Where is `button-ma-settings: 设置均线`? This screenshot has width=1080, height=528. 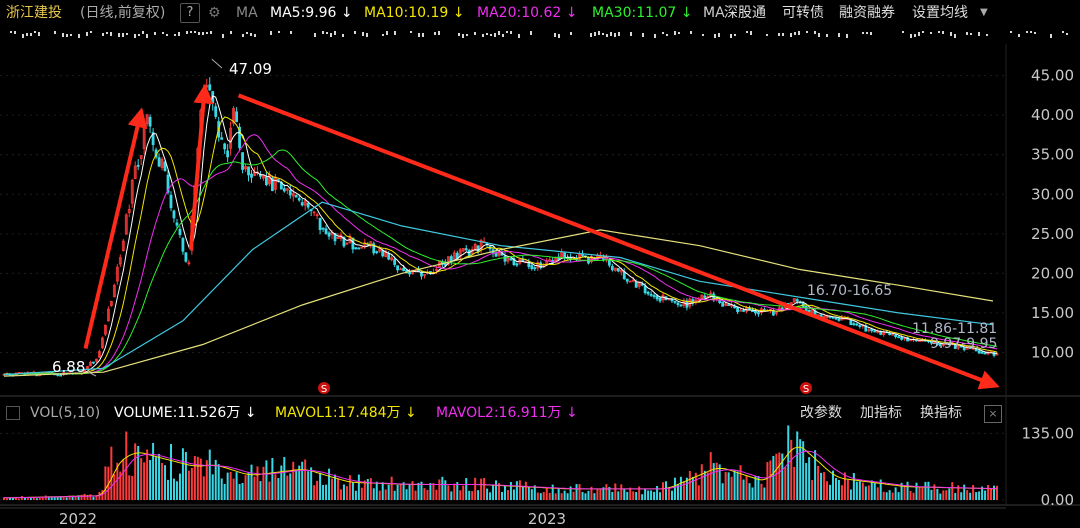 button-ma-settings: 设置均线 is located at coordinates (940, 13).